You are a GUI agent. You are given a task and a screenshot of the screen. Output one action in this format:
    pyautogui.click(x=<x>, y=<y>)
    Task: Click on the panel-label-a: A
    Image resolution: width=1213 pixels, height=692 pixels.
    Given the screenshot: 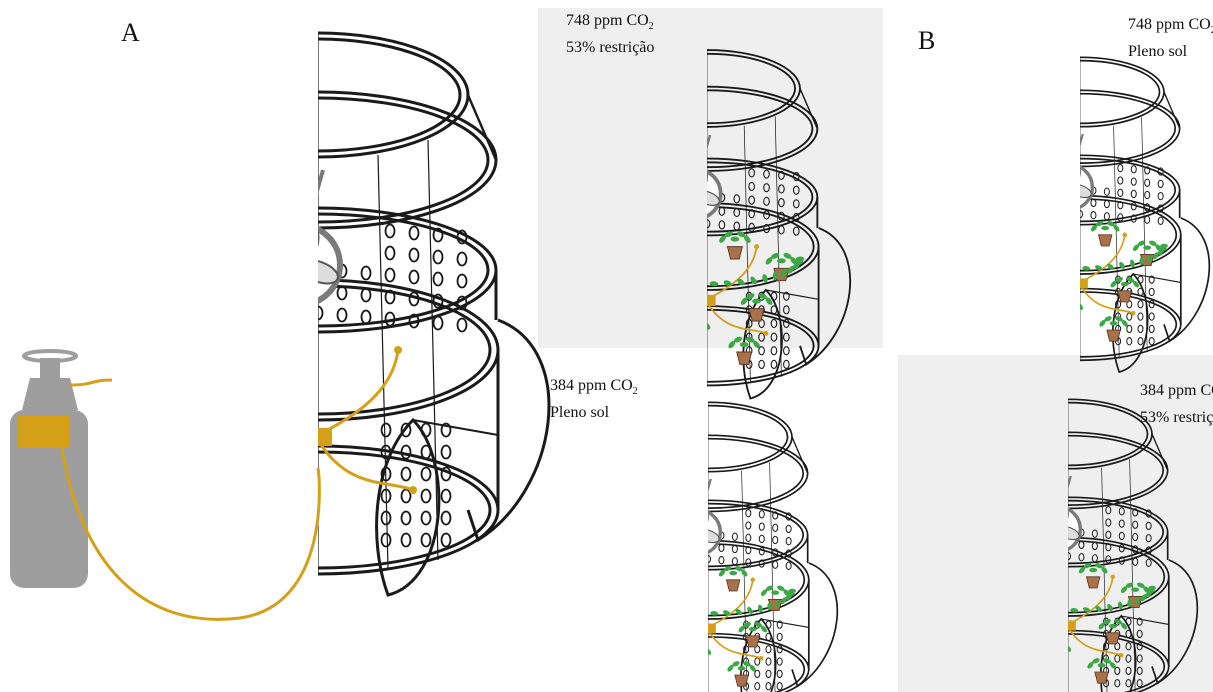 What is the action you would take?
    pyautogui.click(x=130, y=32)
    